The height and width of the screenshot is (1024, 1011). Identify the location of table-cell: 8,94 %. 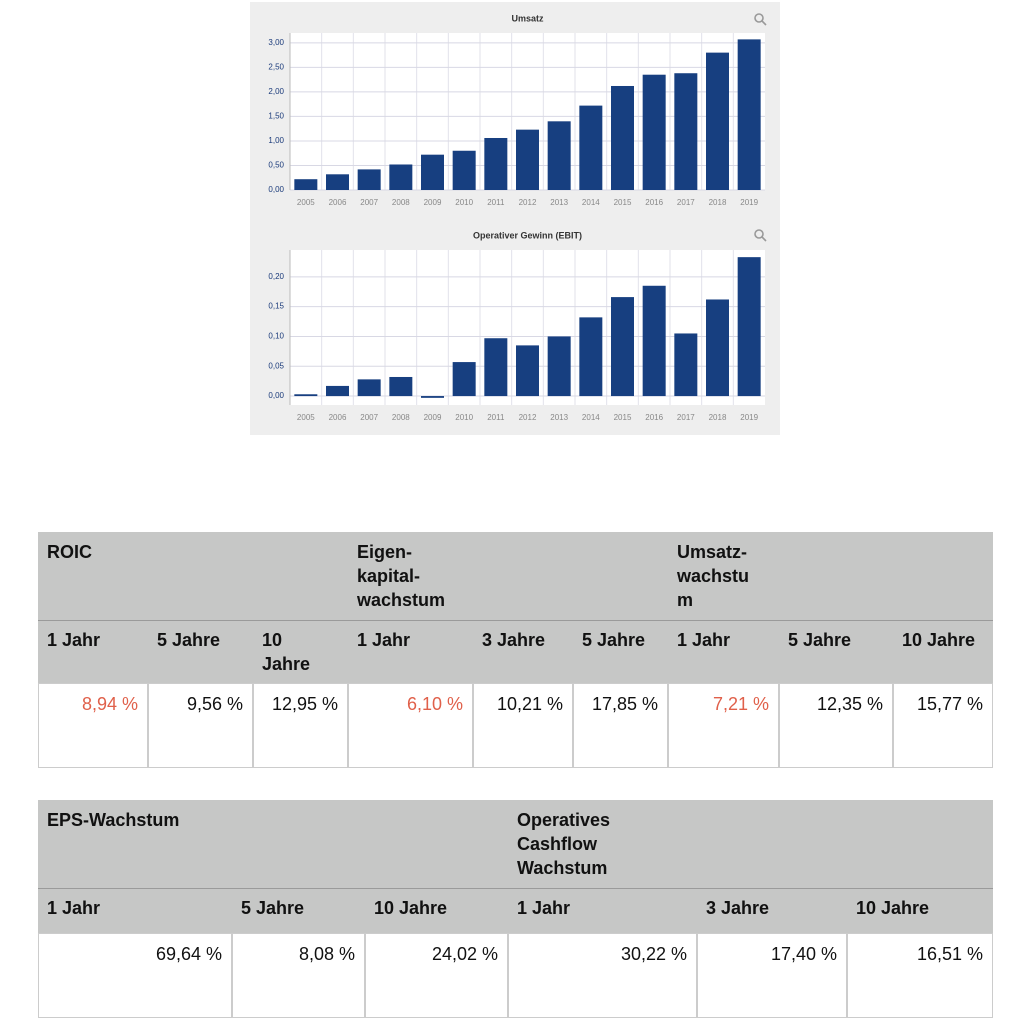
(93, 725).